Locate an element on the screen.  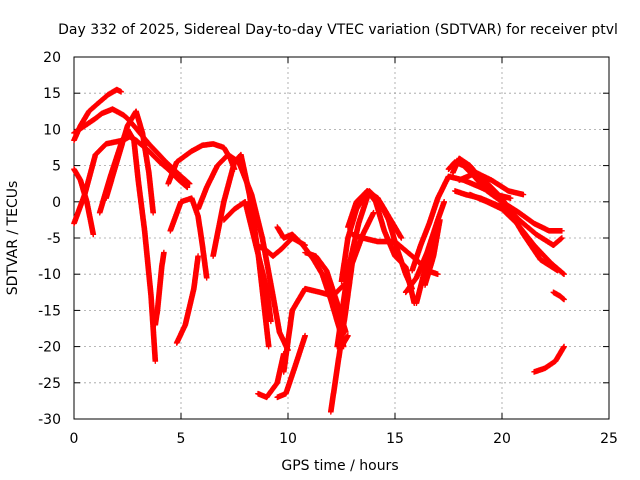
y-tick-label: -20 is located at coordinates (49, 348).